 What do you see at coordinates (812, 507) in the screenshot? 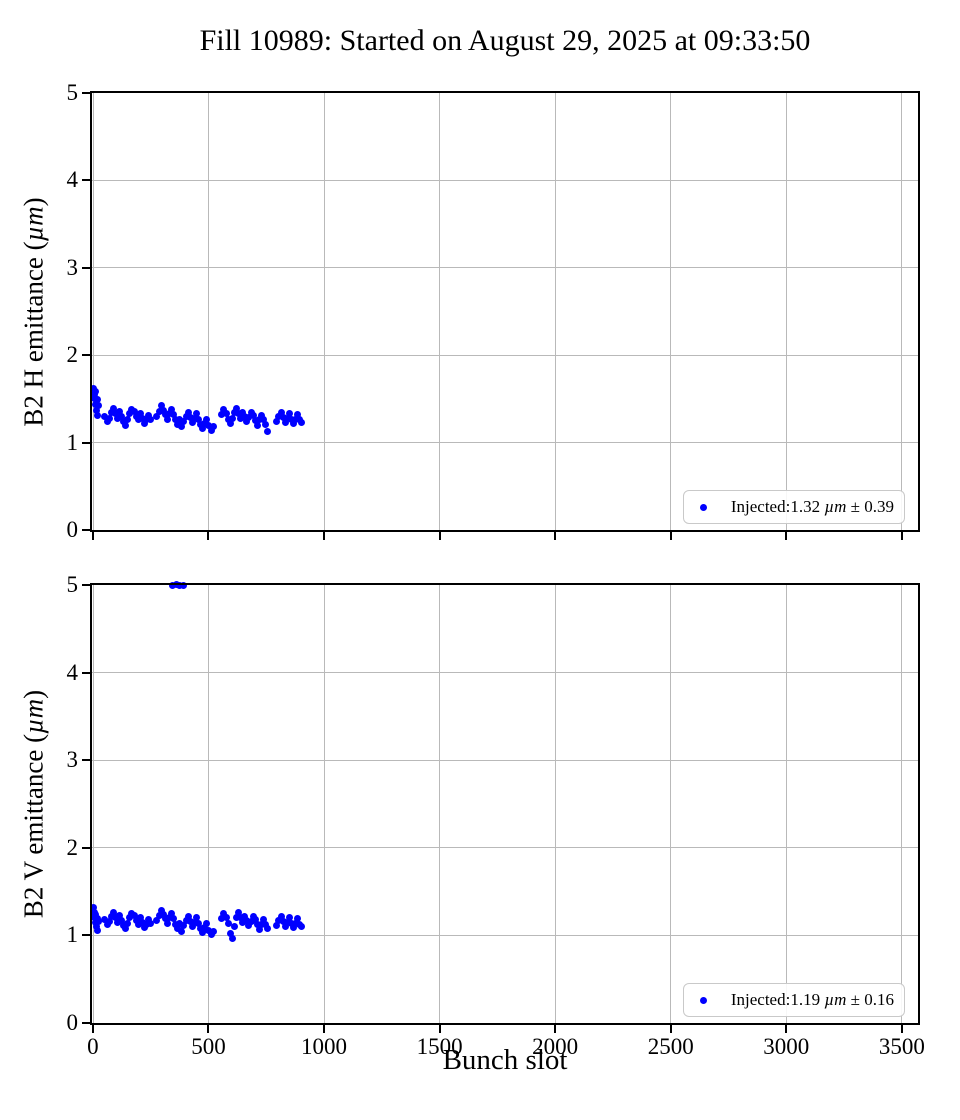
I see `legend-label: Injected:1.32 µm ± 0.39` at bounding box center [812, 507].